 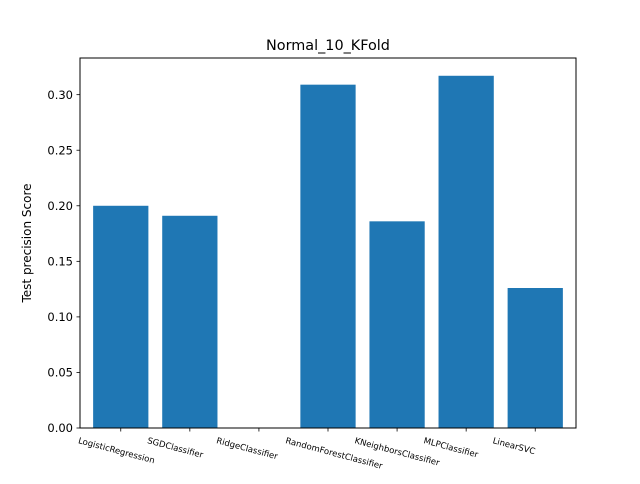 I want to click on bar-KNeighborsClassifier, so click(x=397, y=324).